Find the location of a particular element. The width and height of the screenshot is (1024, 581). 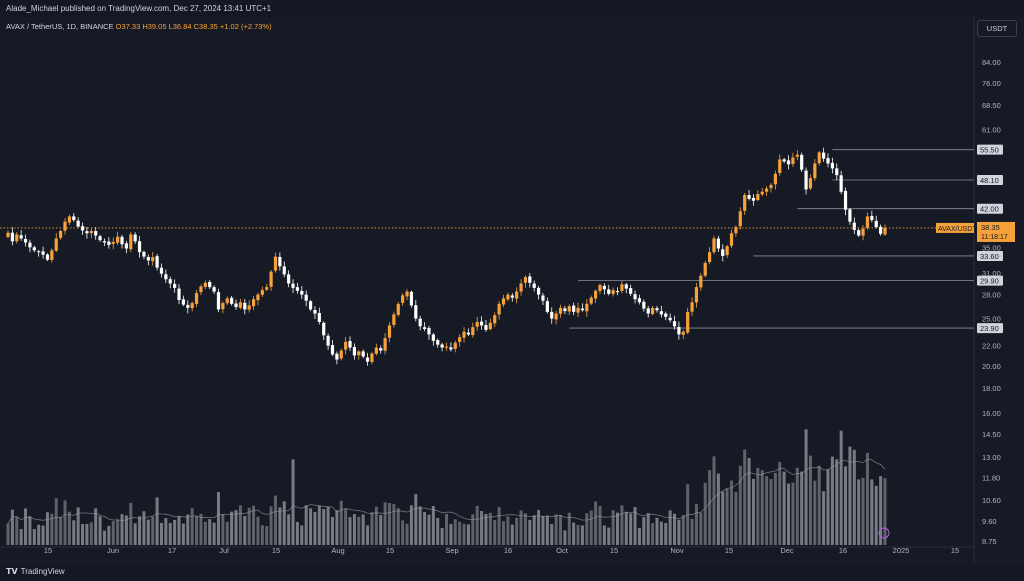

level-price-label: 23.90 is located at coordinates (989, 328).